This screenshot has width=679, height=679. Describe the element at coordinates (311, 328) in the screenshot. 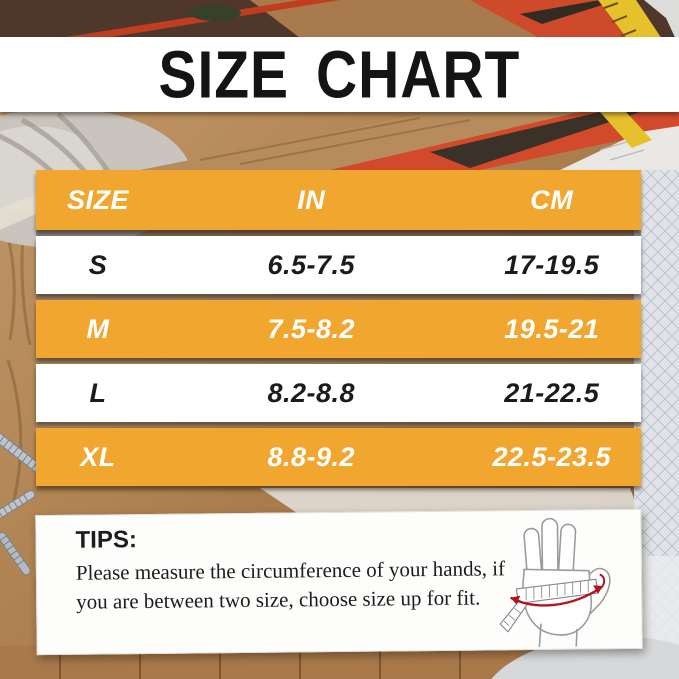

I see `cell-in: 7.5-8.2` at that location.